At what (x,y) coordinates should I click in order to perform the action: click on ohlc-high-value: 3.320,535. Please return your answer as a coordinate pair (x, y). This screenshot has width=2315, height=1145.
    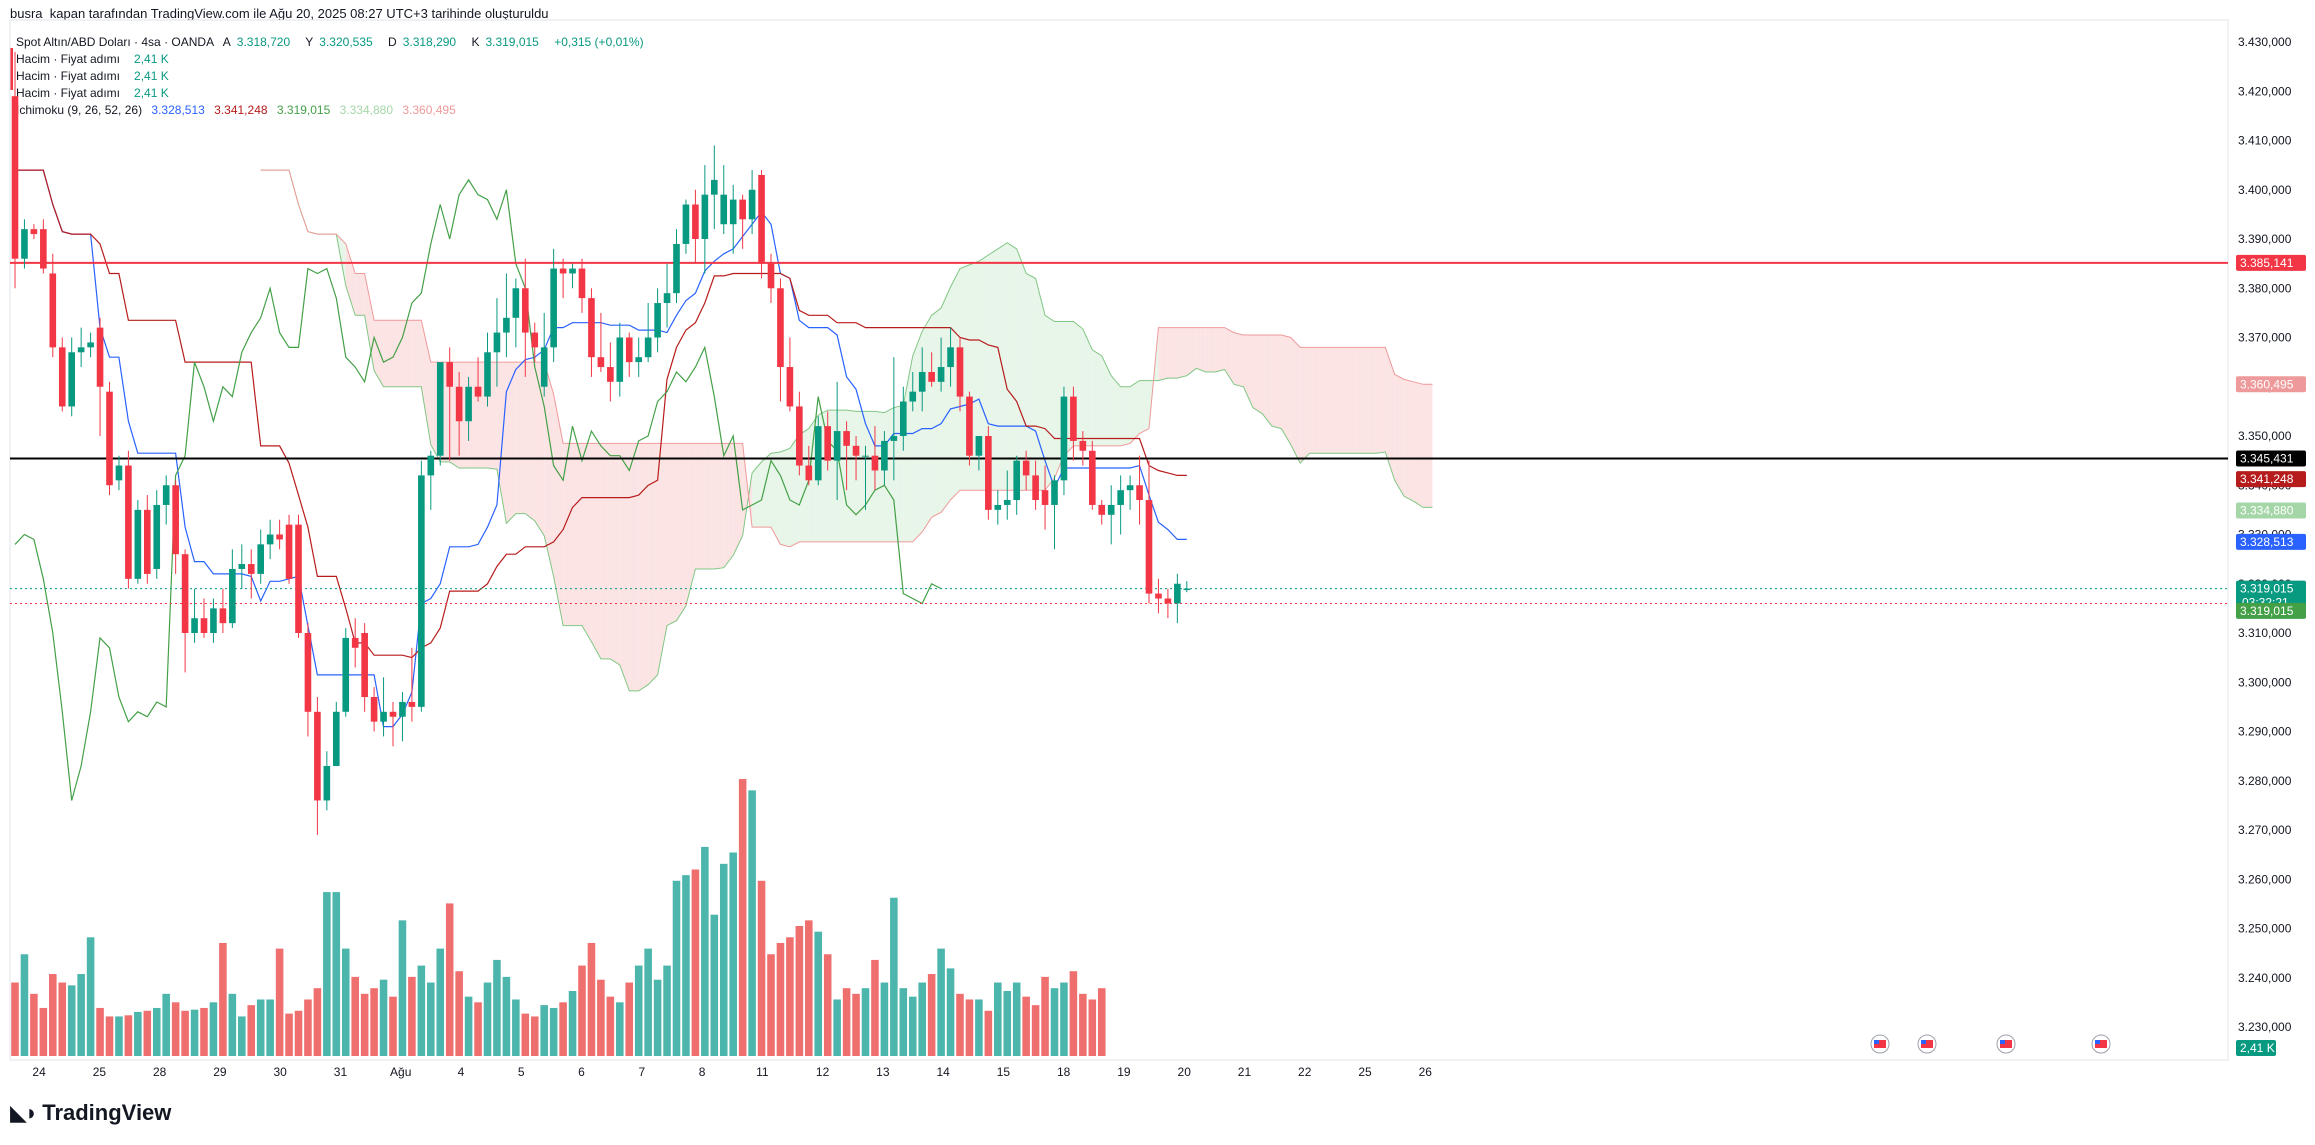
    Looking at the image, I should click on (346, 42).